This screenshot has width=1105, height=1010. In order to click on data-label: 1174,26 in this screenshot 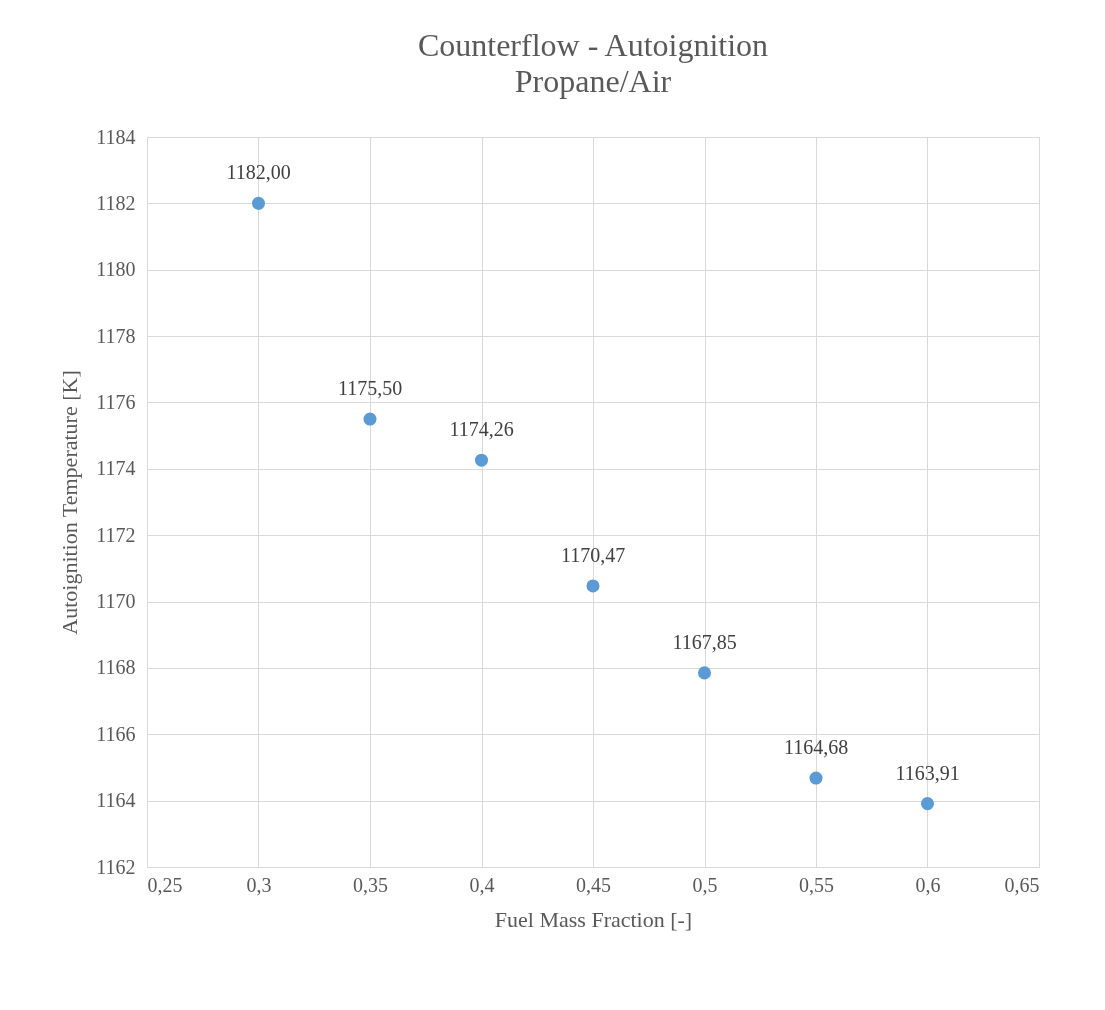, I will do `click(481, 429)`.